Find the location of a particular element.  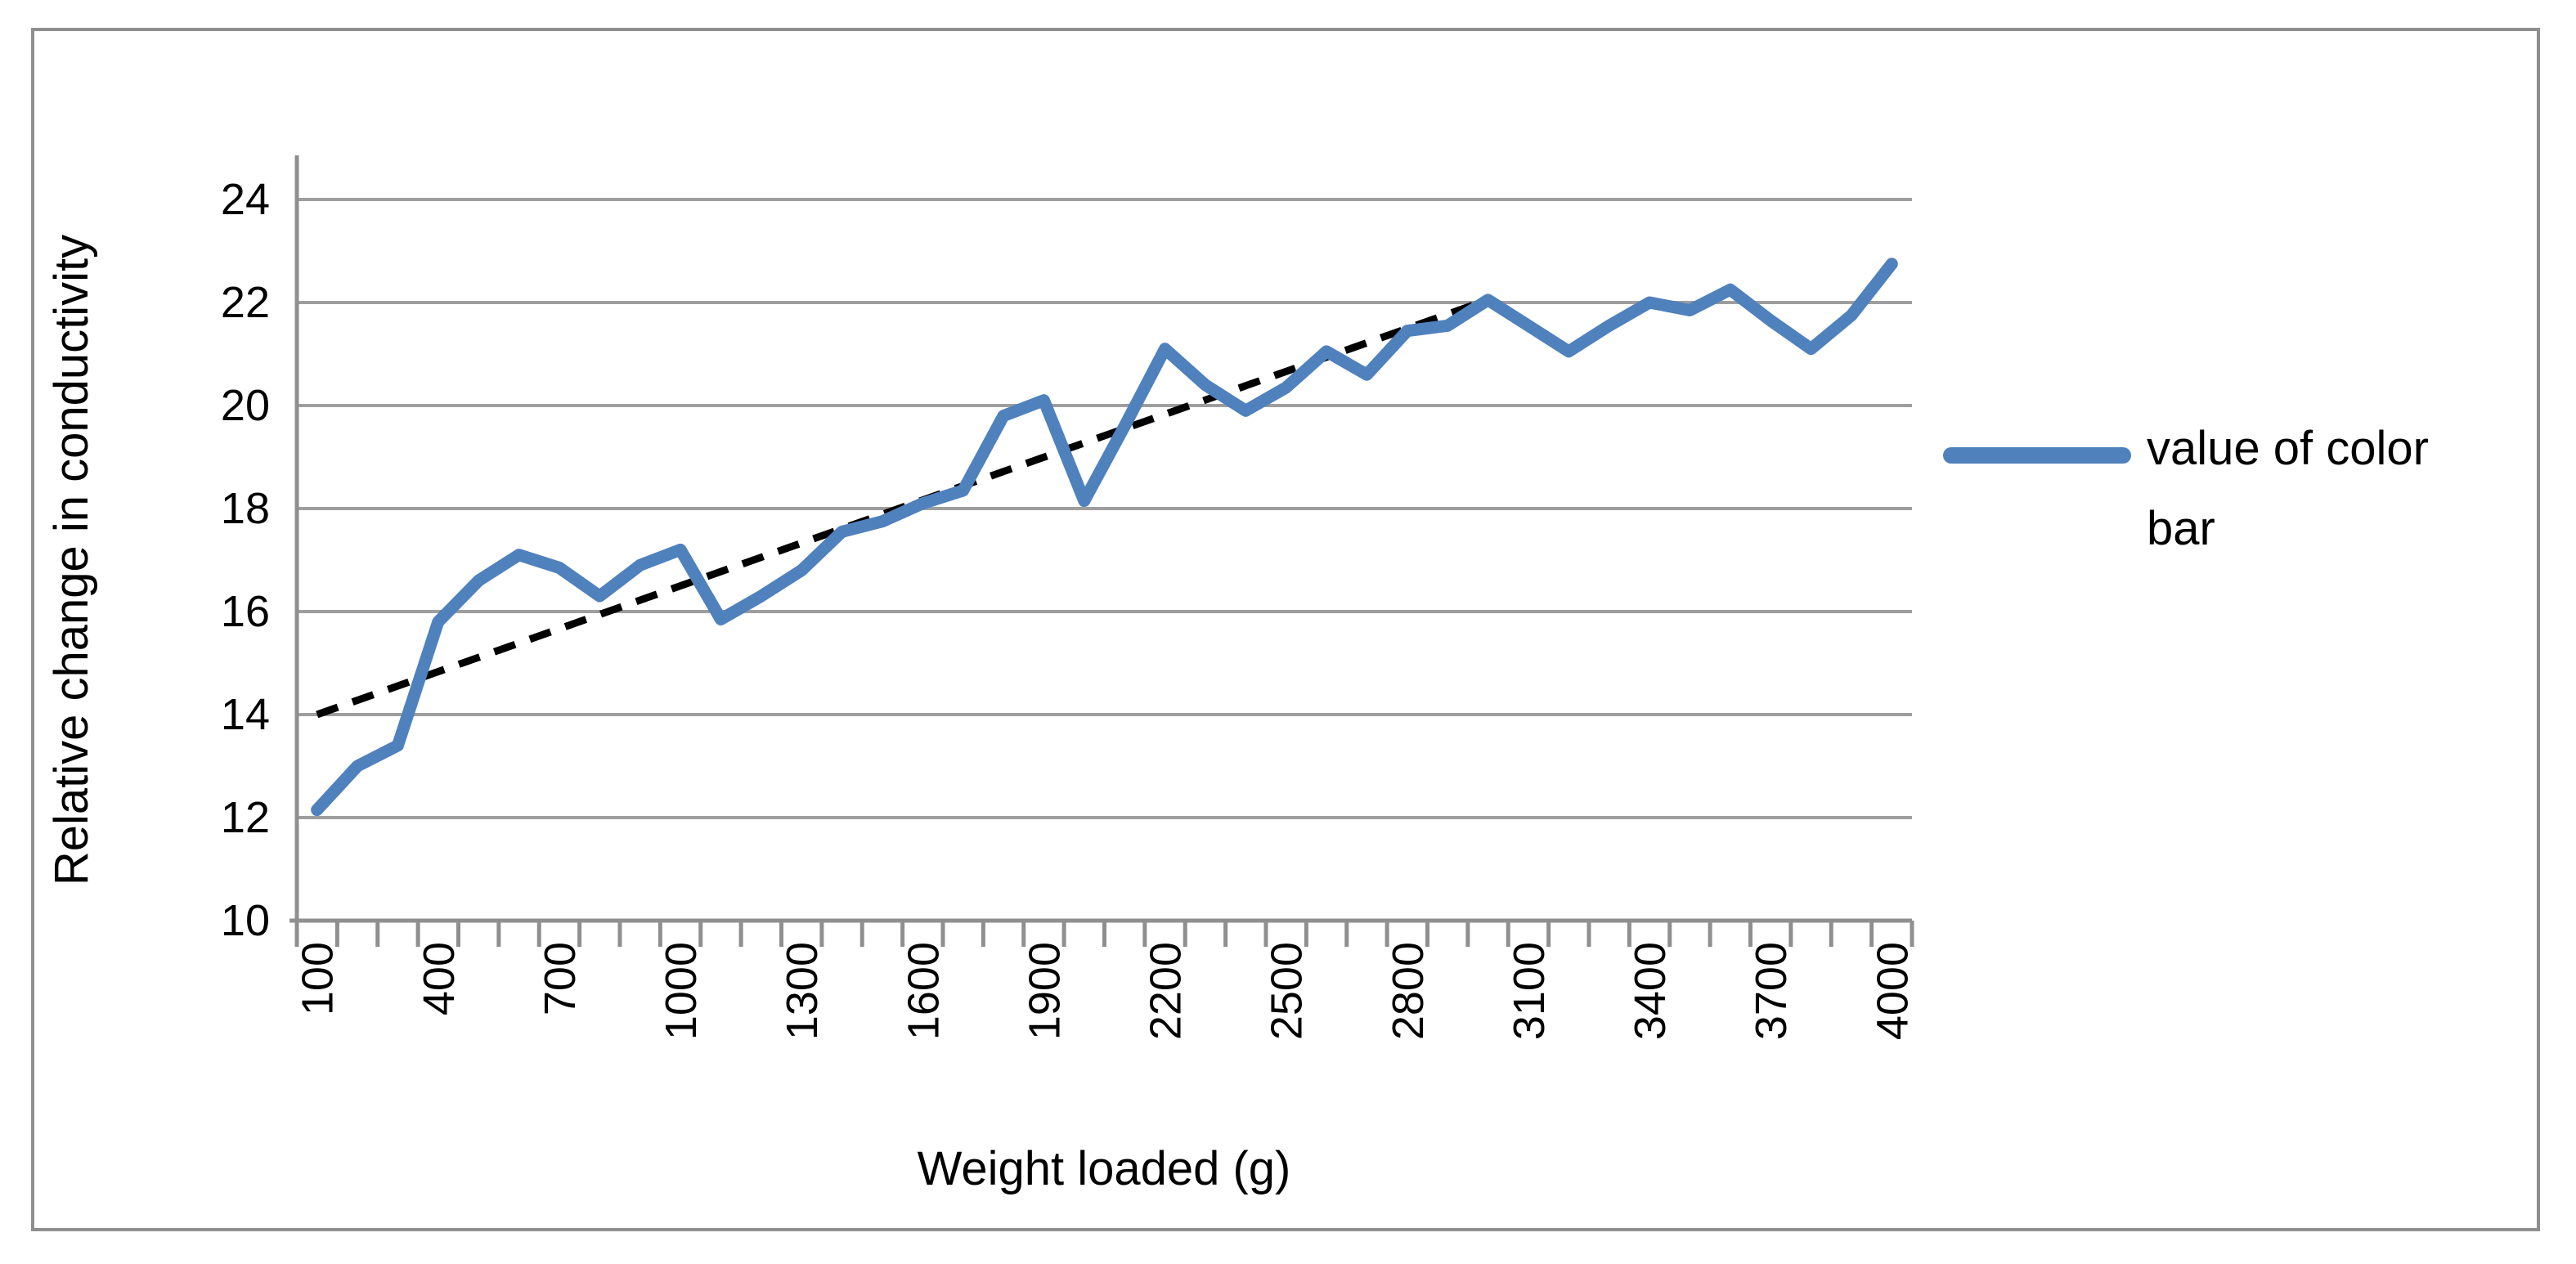

x-axis-title: Weight loaded (g) is located at coordinates (1104, 1168).